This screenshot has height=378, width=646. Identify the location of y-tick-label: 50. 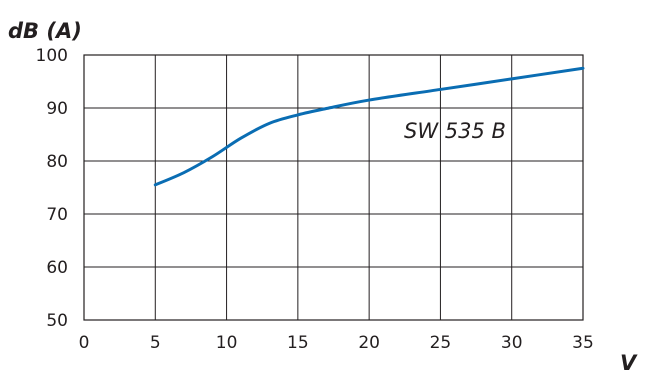
(57, 321).